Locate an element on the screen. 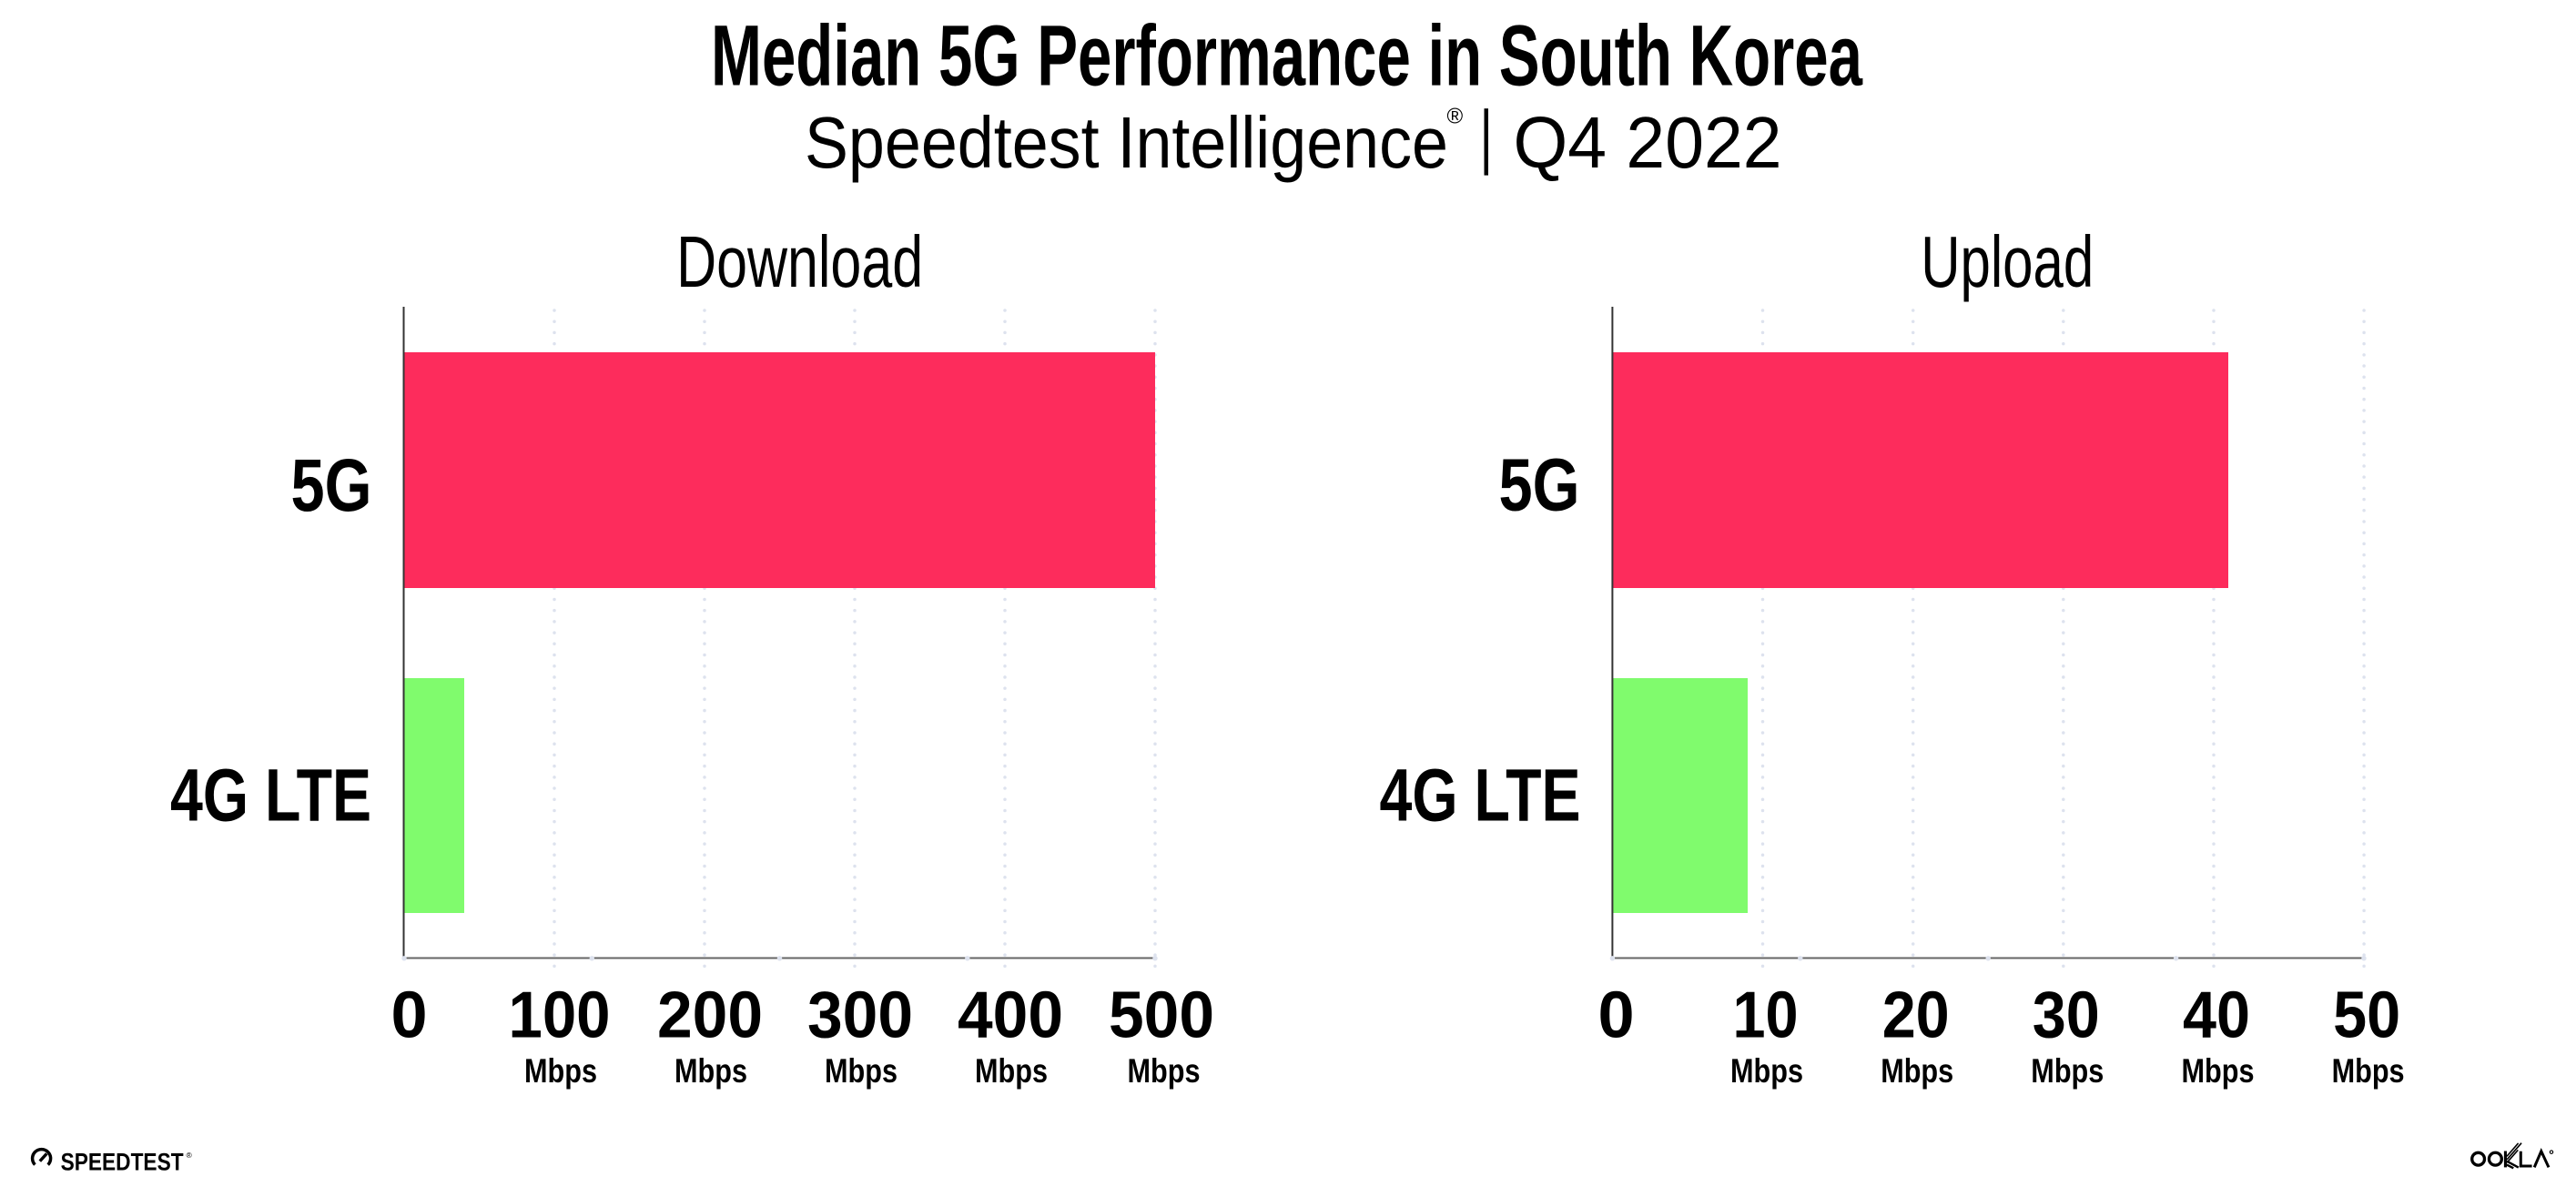 The image size is (2576, 1197). svg-text: 10 is located at coordinates (1766, 1015).